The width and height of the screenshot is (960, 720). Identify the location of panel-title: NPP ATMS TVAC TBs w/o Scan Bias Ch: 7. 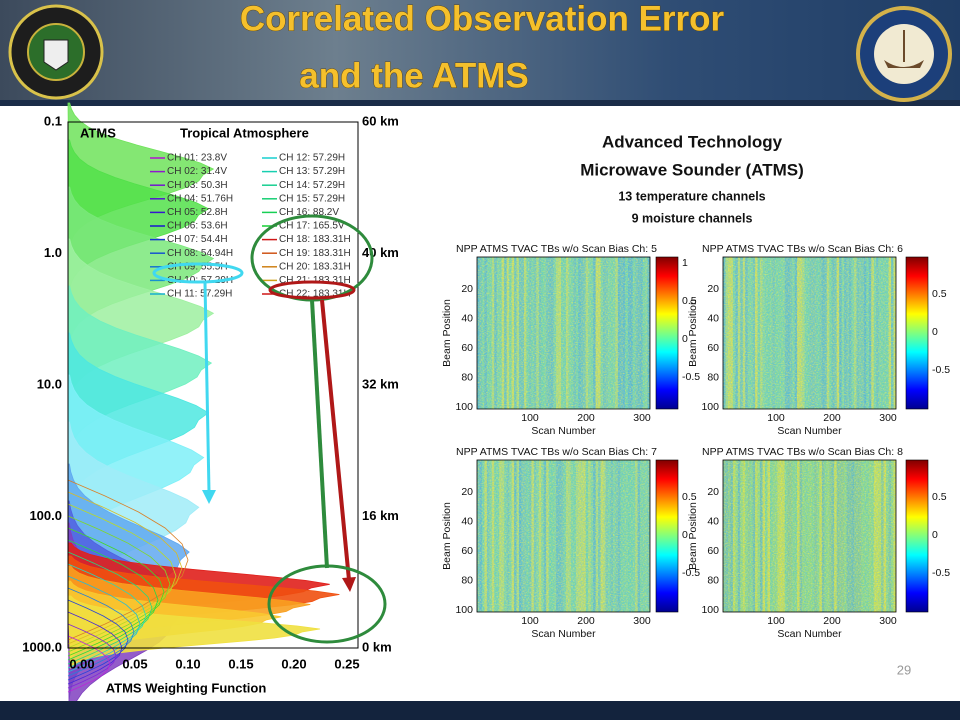
(556, 452).